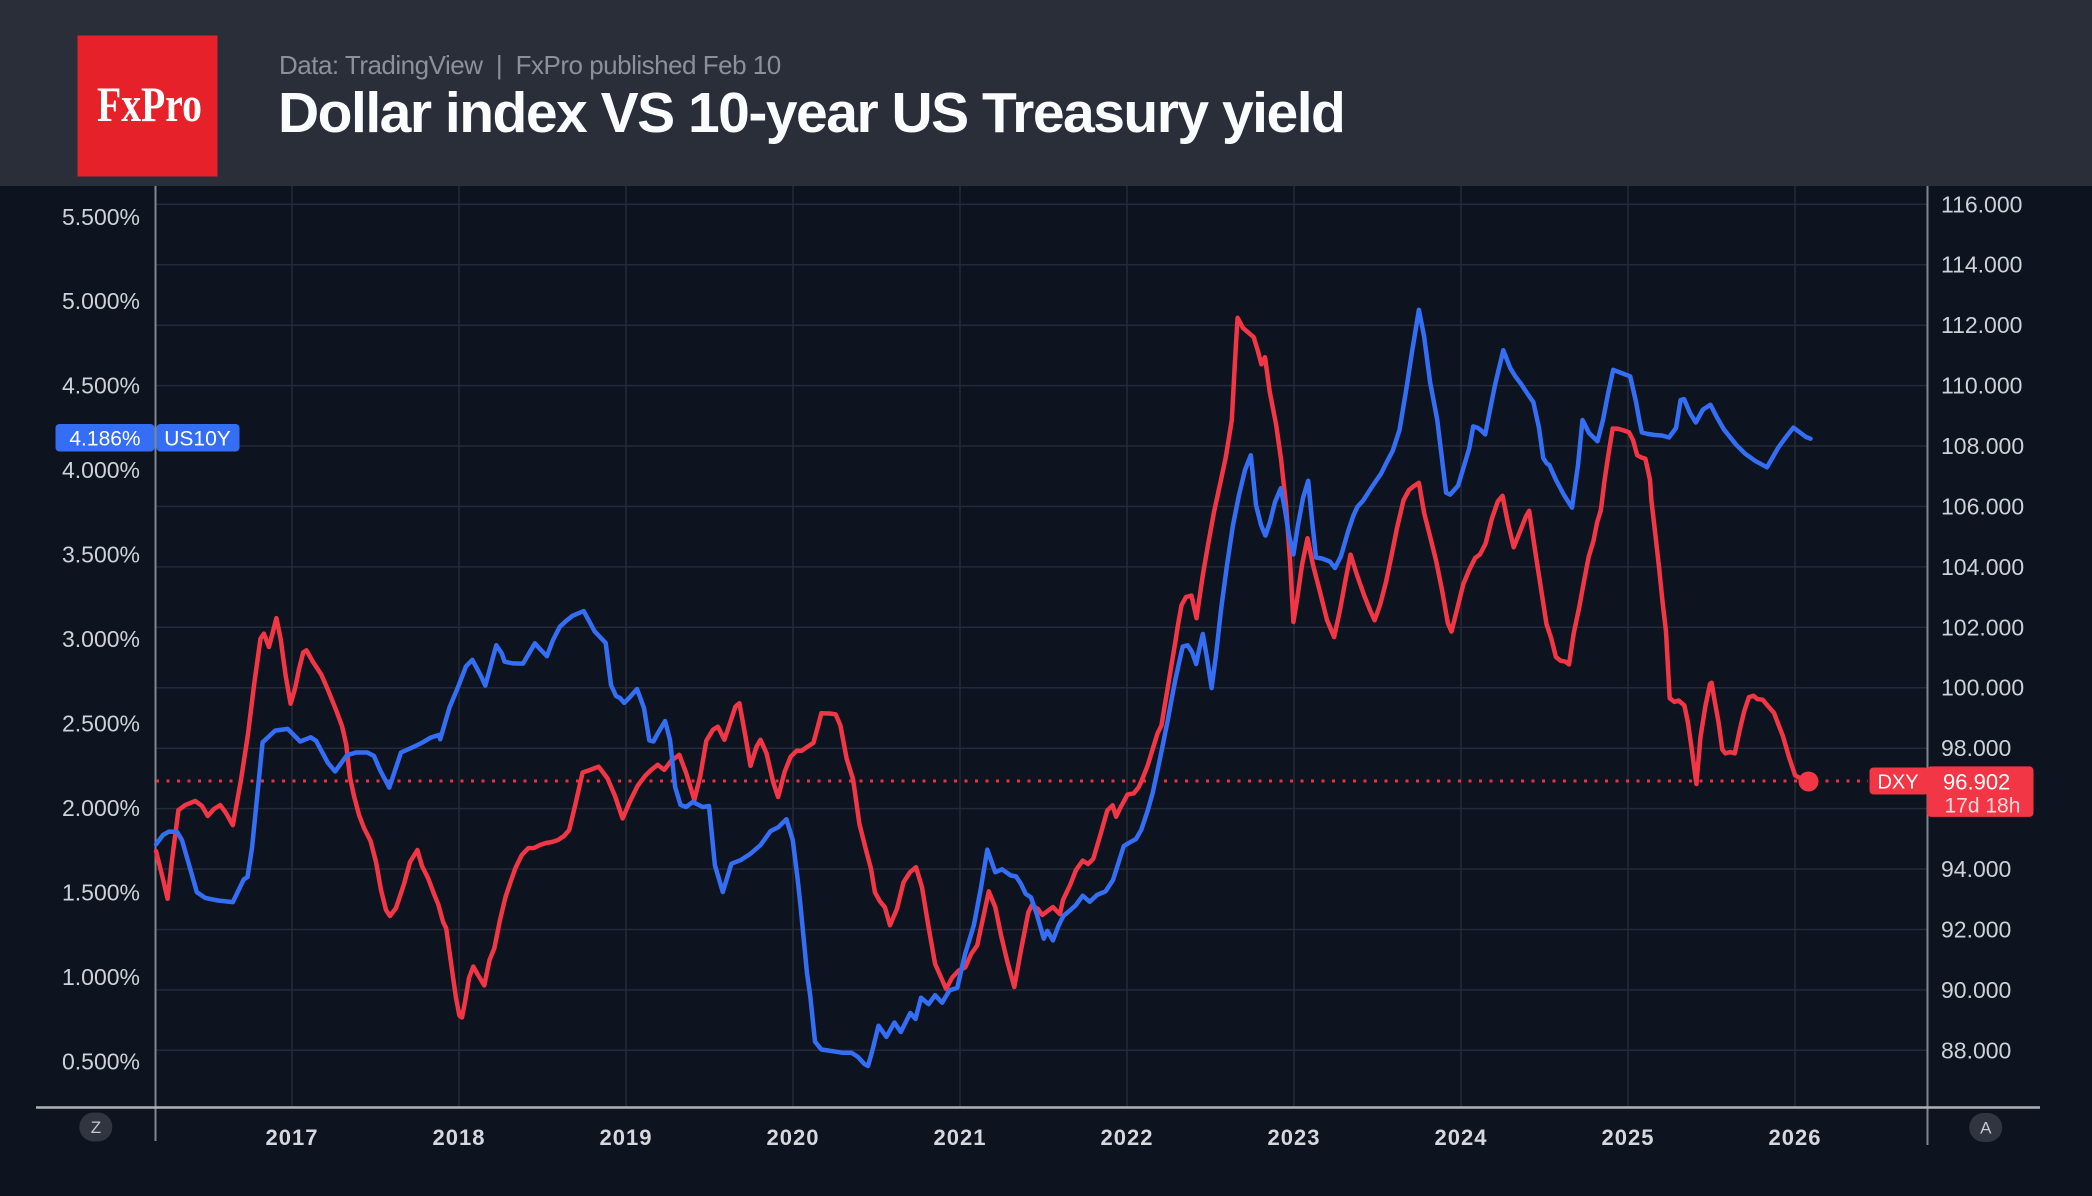 The width and height of the screenshot is (2092, 1196). Describe the element at coordinates (1986, 1128) in the screenshot. I see `svg-text: A` at that location.